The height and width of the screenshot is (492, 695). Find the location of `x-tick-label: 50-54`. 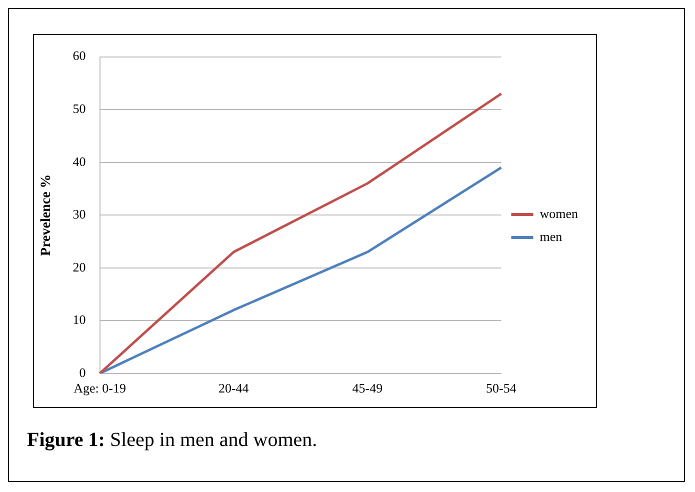

x-tick-label: 50-54 is located at coordinates (501, 388).